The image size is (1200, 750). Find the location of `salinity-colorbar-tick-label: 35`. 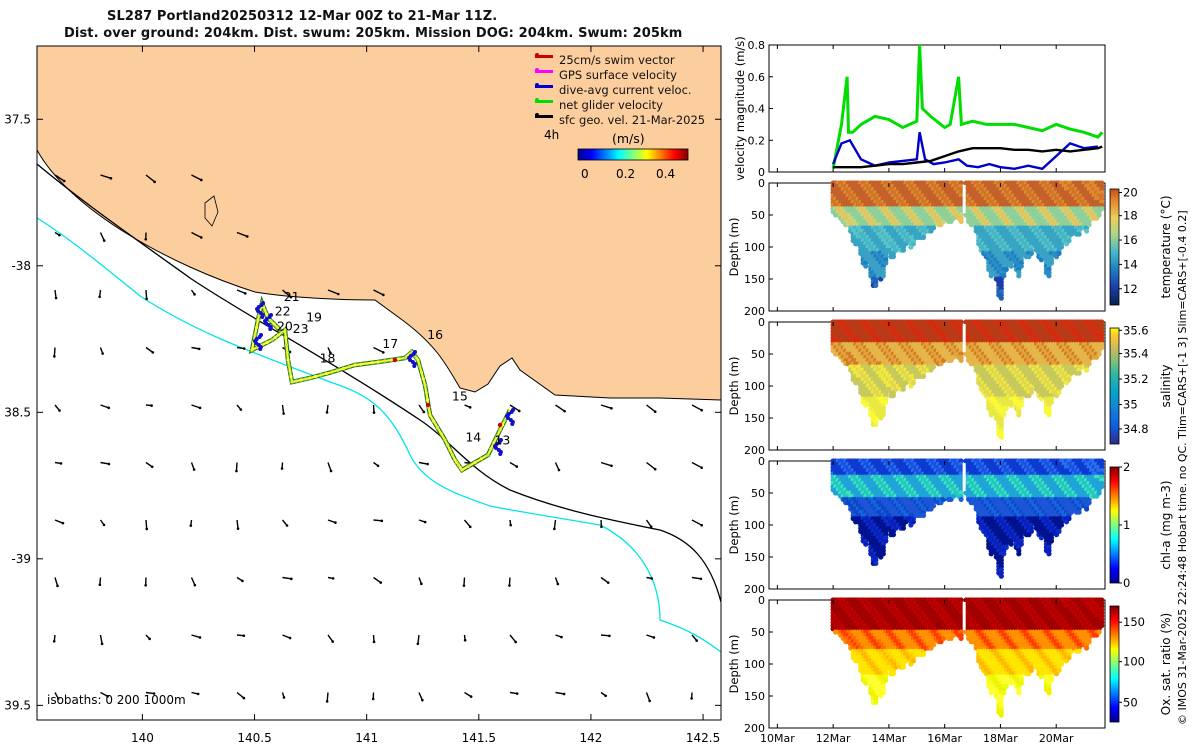

salinity-colorbar-tick-label: 35 is located at coordinates (1130, 405).